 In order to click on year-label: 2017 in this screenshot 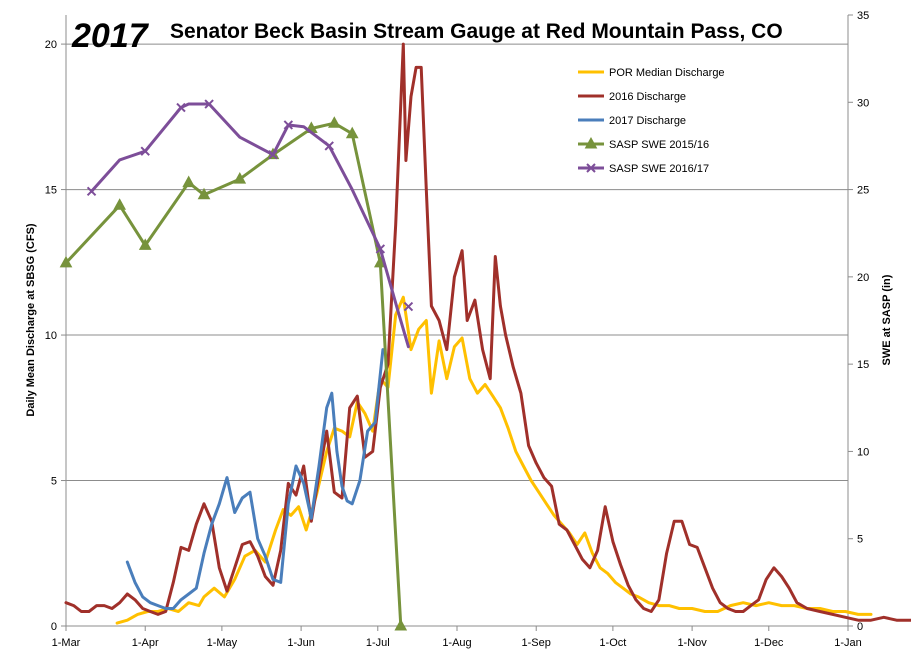, I will do `click(110, 36)`.